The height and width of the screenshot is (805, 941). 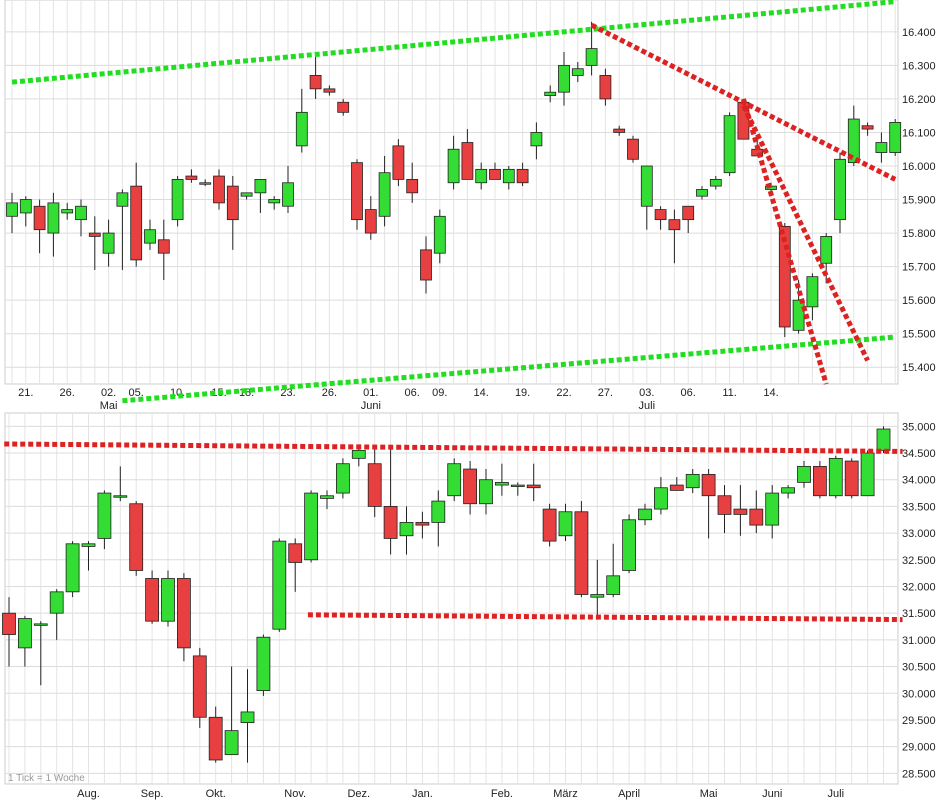 What do you see at coordinates (919, 454) in the screenshot?
I see `y-tick-label: 34.500` at bounding box center [919, 454].